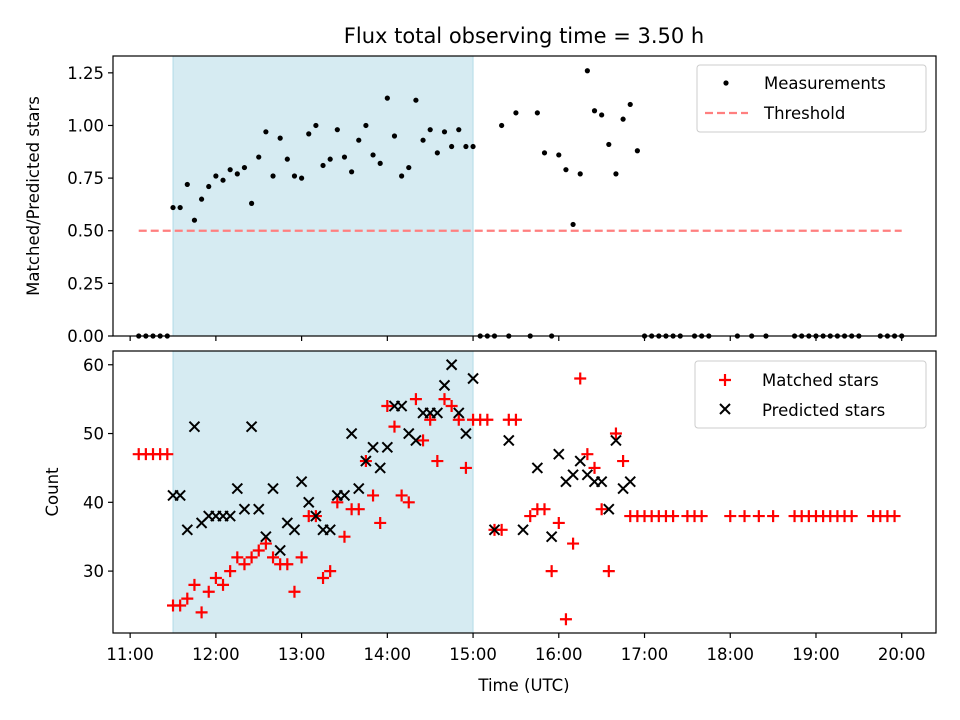 This screenshot has width=960, height=720. Describe the element at coordinates (810, 394) in the screenshot. I see `bottom-legend: Matched stars Predicted stars` at that location.